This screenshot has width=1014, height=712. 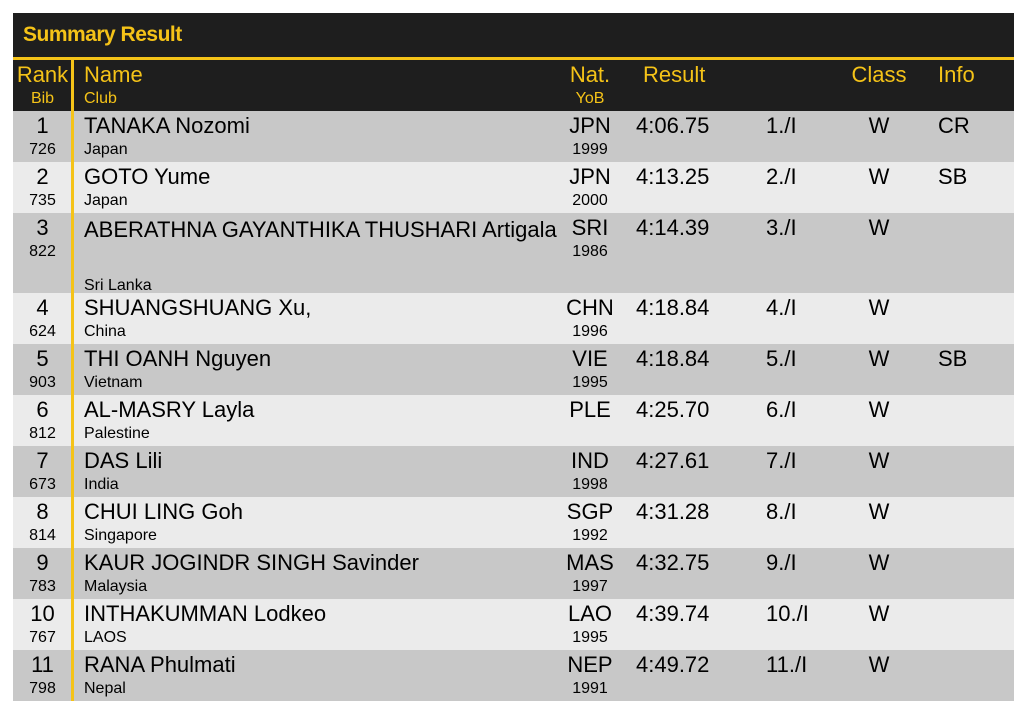 I want to click on nation-code: LAO, so click(x=590, y=613).